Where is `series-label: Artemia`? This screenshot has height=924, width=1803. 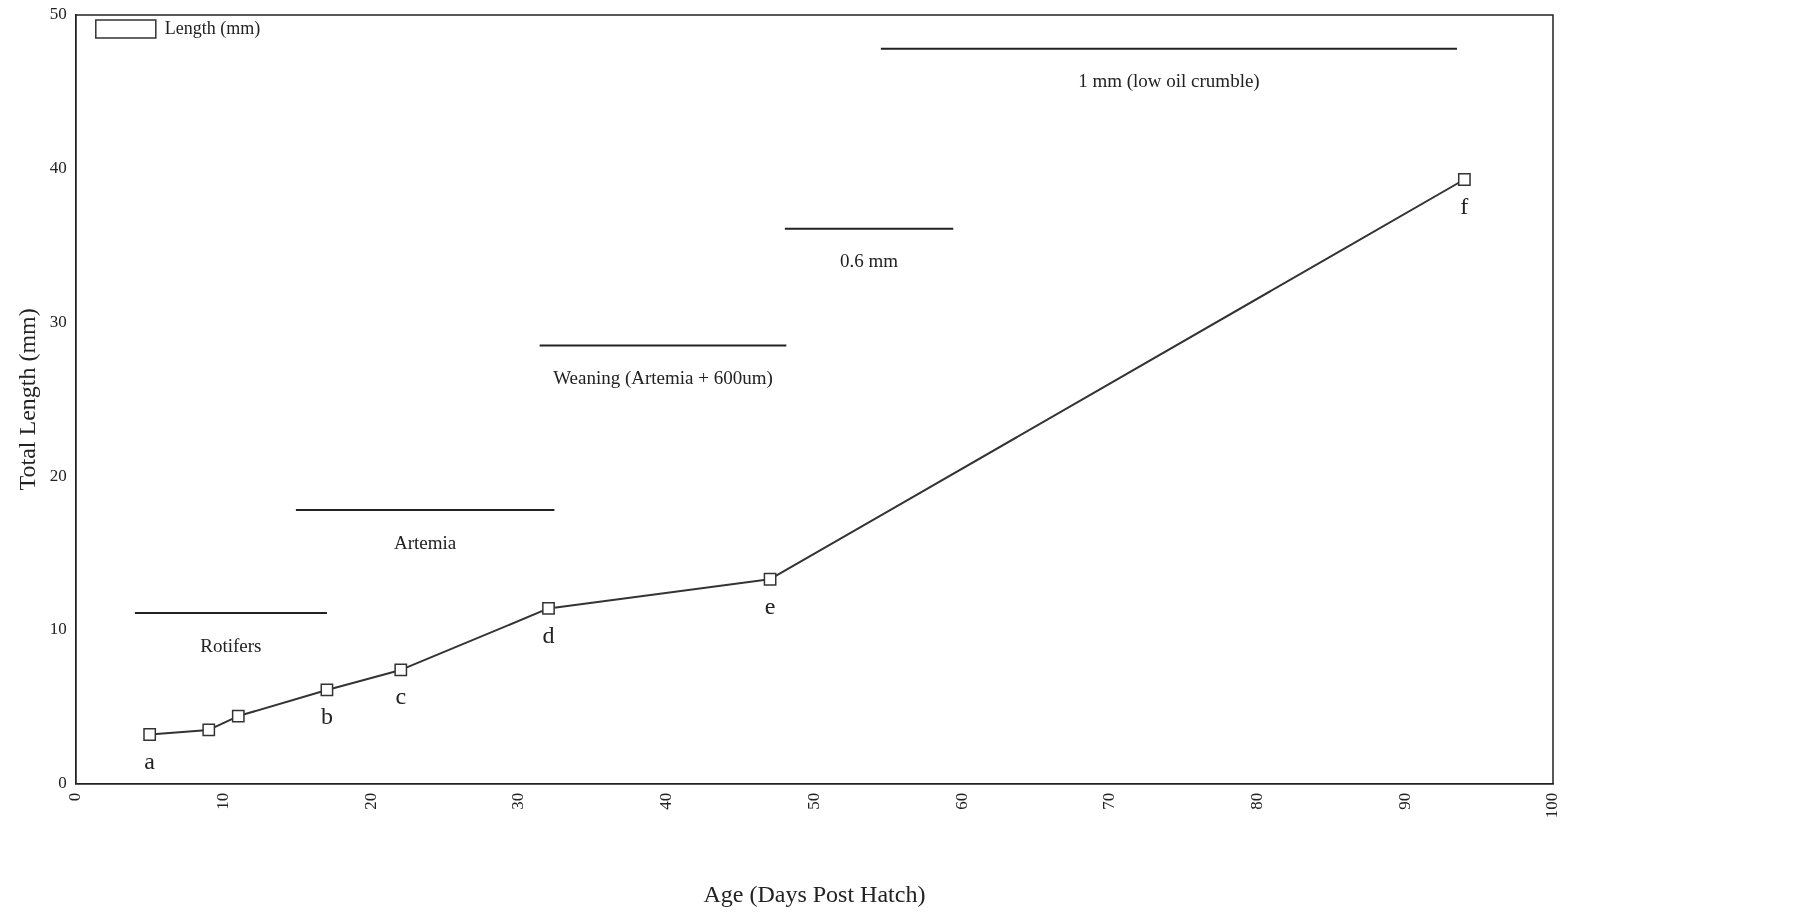 series-label: Artemia is located at coordinates (425, 542).